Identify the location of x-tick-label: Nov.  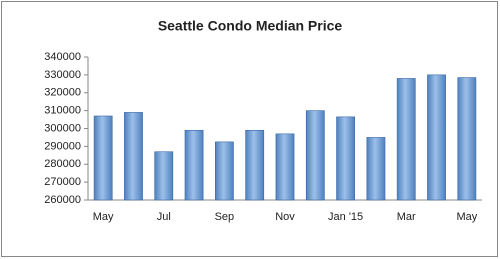
(285, 217).